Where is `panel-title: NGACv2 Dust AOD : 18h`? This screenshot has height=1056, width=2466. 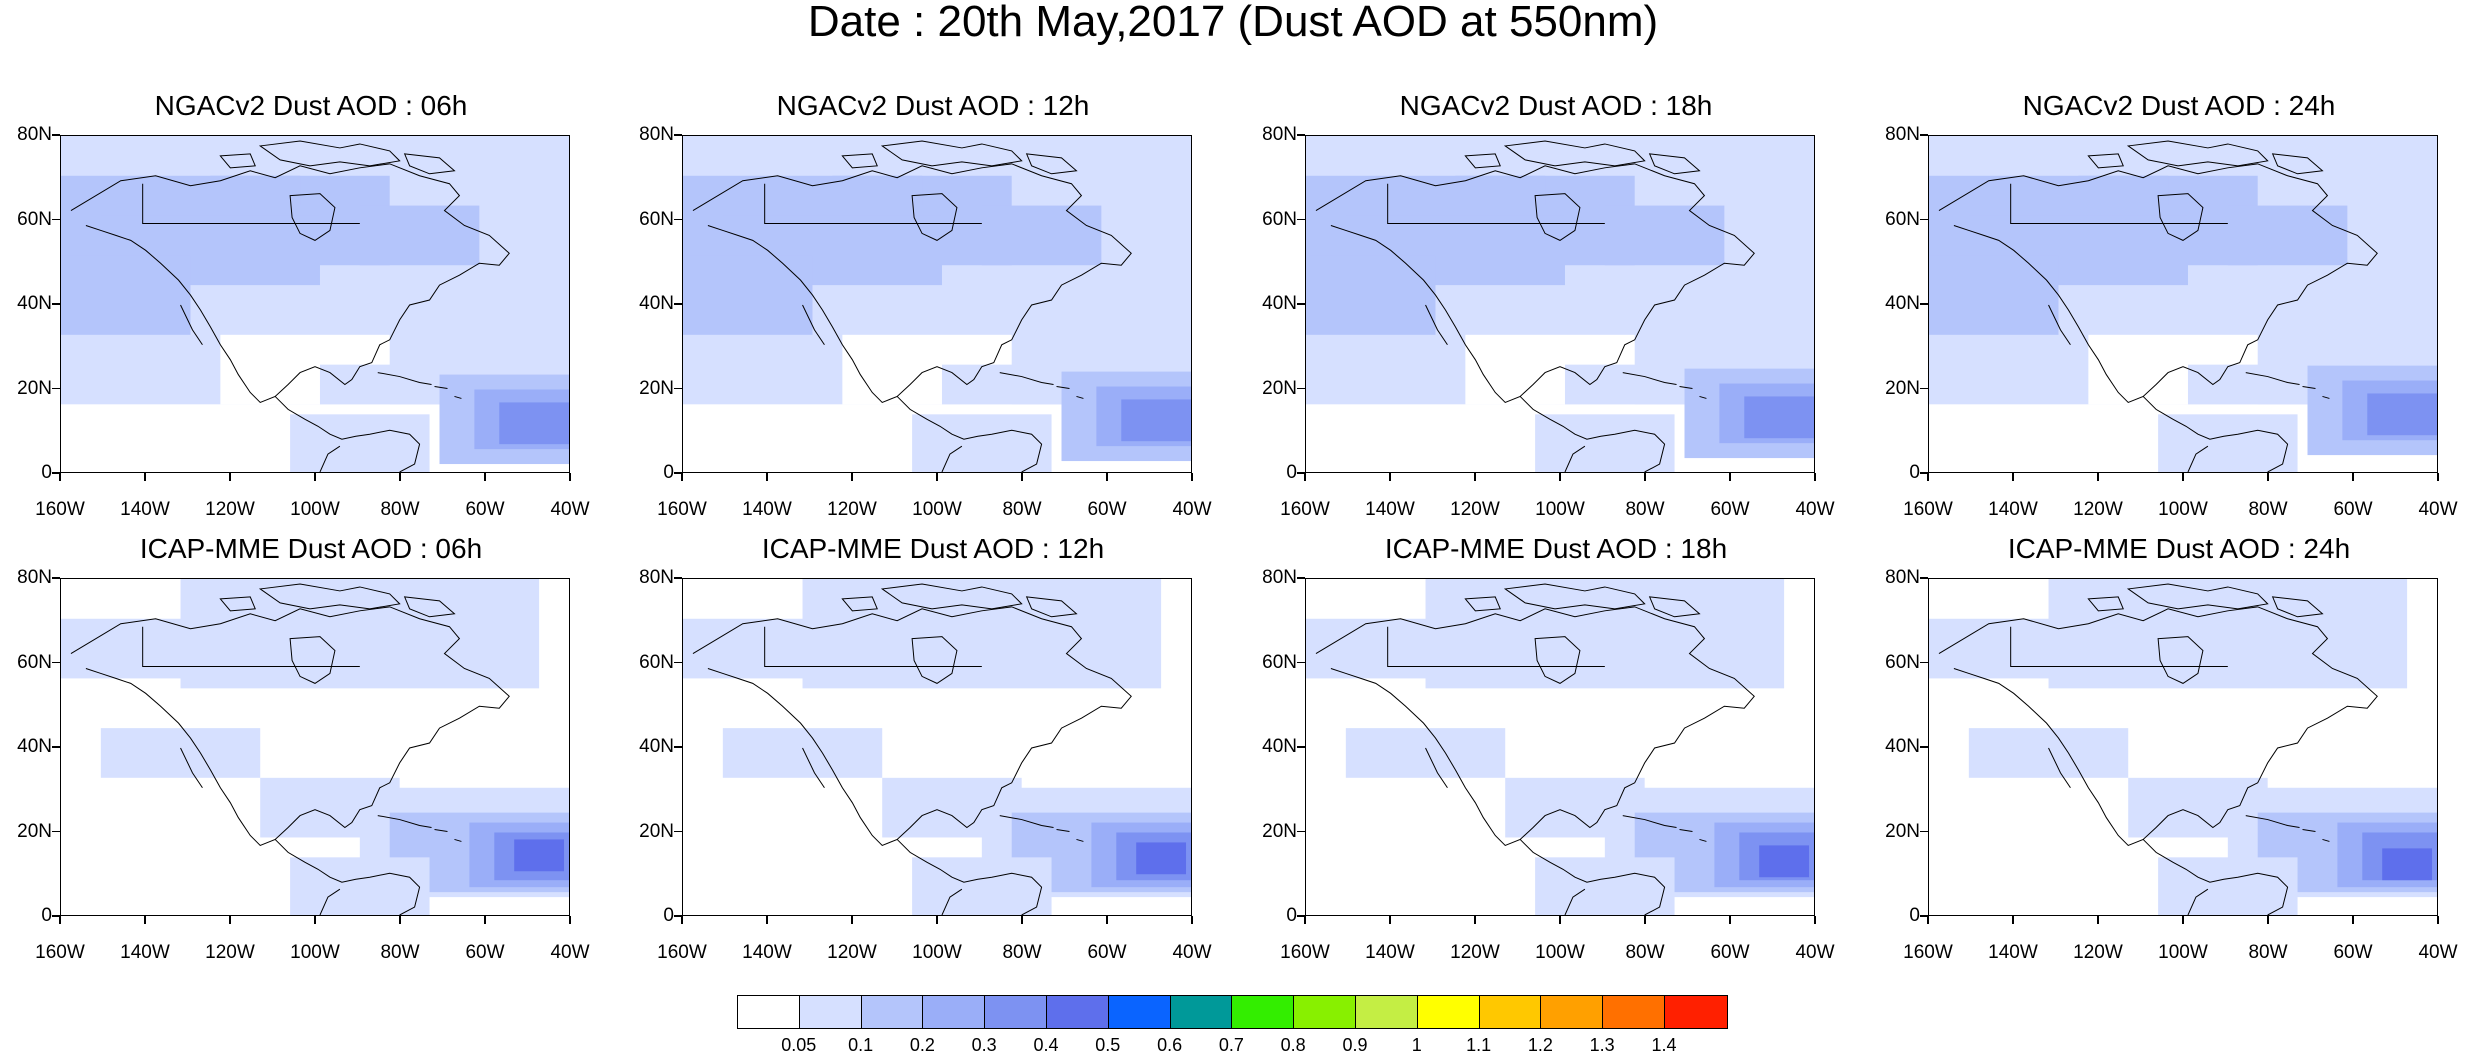
panel-title: NGACv2 Dust AOD : 18h is located at coordinates (1556, 105).